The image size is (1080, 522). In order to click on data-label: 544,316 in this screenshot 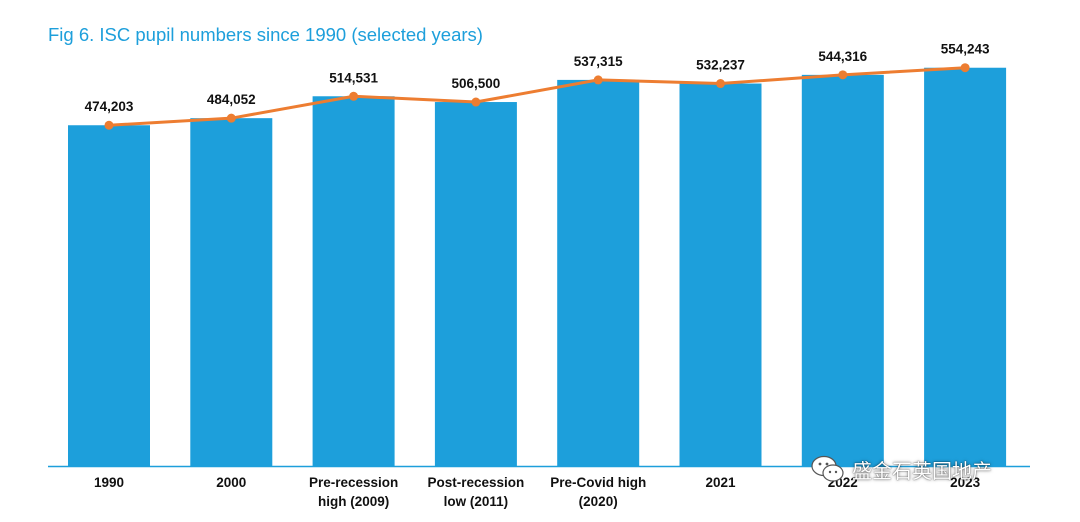, I will do `click(842, 56)`.